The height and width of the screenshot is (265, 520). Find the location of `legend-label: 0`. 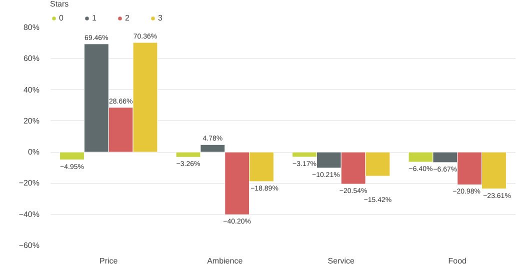

legend-label: 0 is located at coordinates (61, 18).